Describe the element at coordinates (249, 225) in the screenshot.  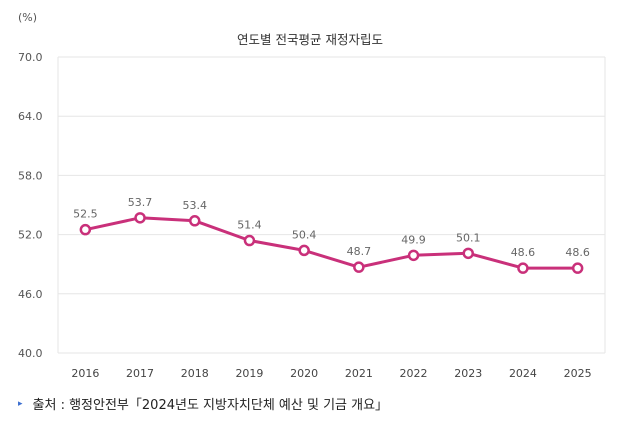
I see `data-label: 51.4` at that location.